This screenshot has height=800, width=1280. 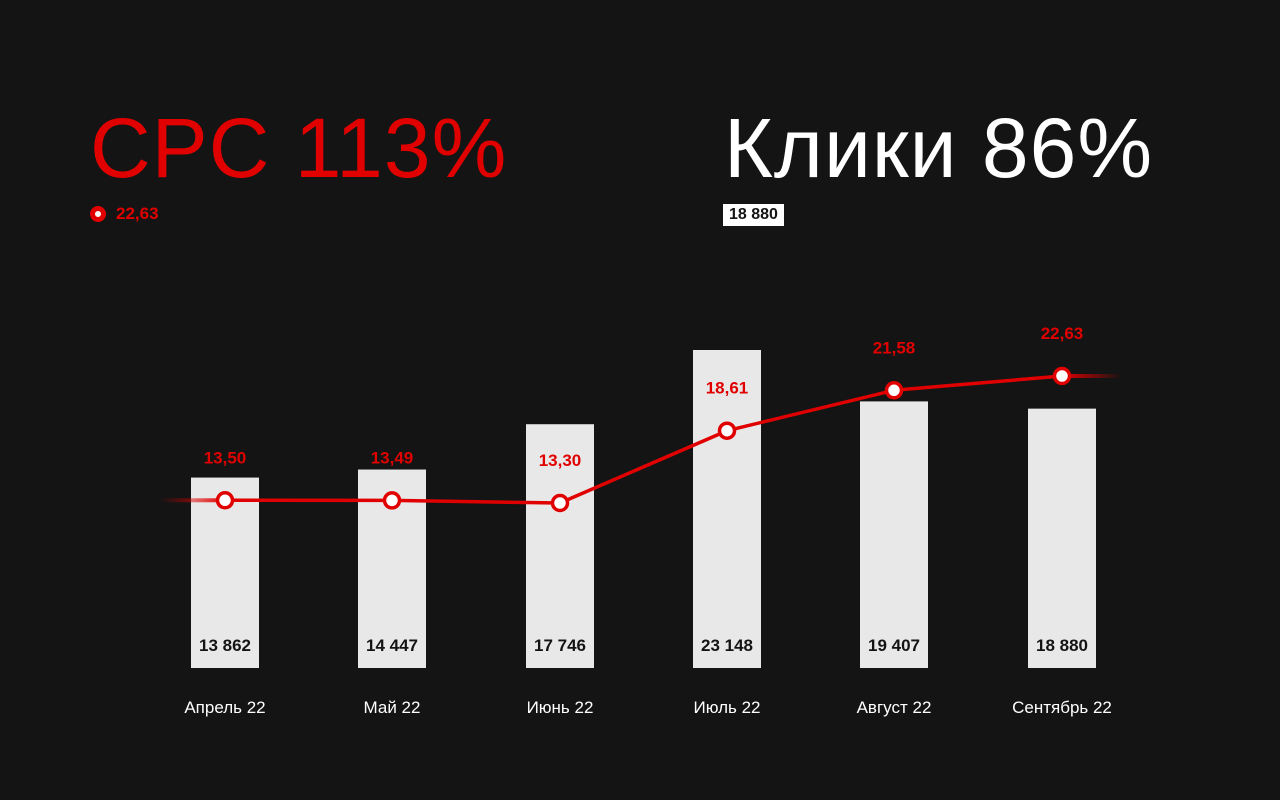 What do you see at coordinates (726, 707) in the screenshot?
I see `x-tick-label: Июль 22` at bounding box center [726, 707].